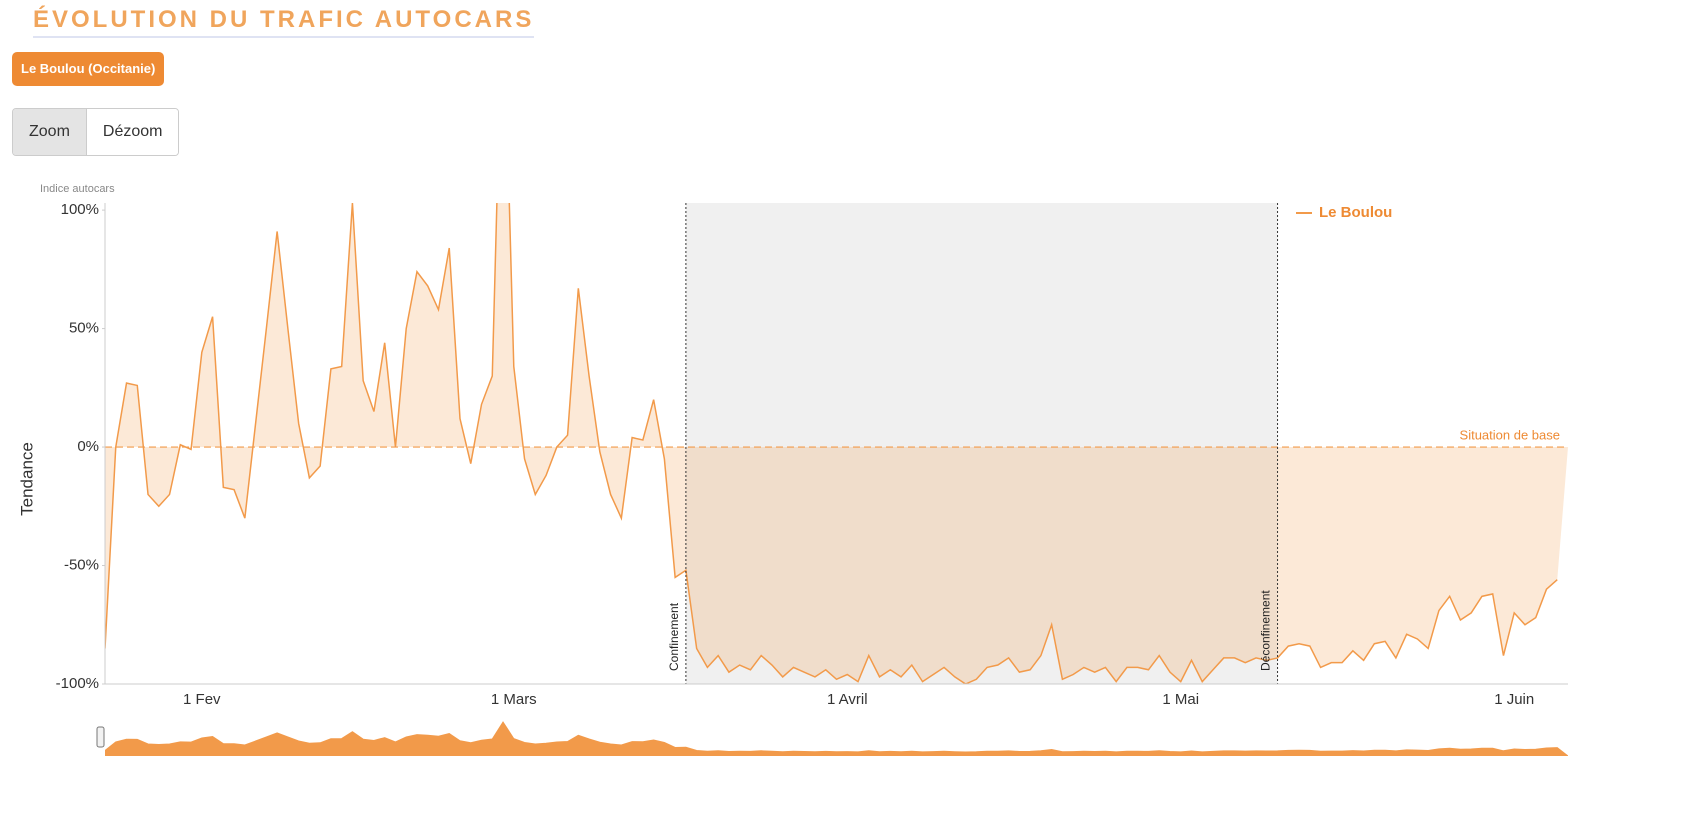 The height and width of the screenshot is (818, 1696). Describe the element at coordinates (84, 328) in the screenshot. I see `y-tick-label: 50%` at that location.